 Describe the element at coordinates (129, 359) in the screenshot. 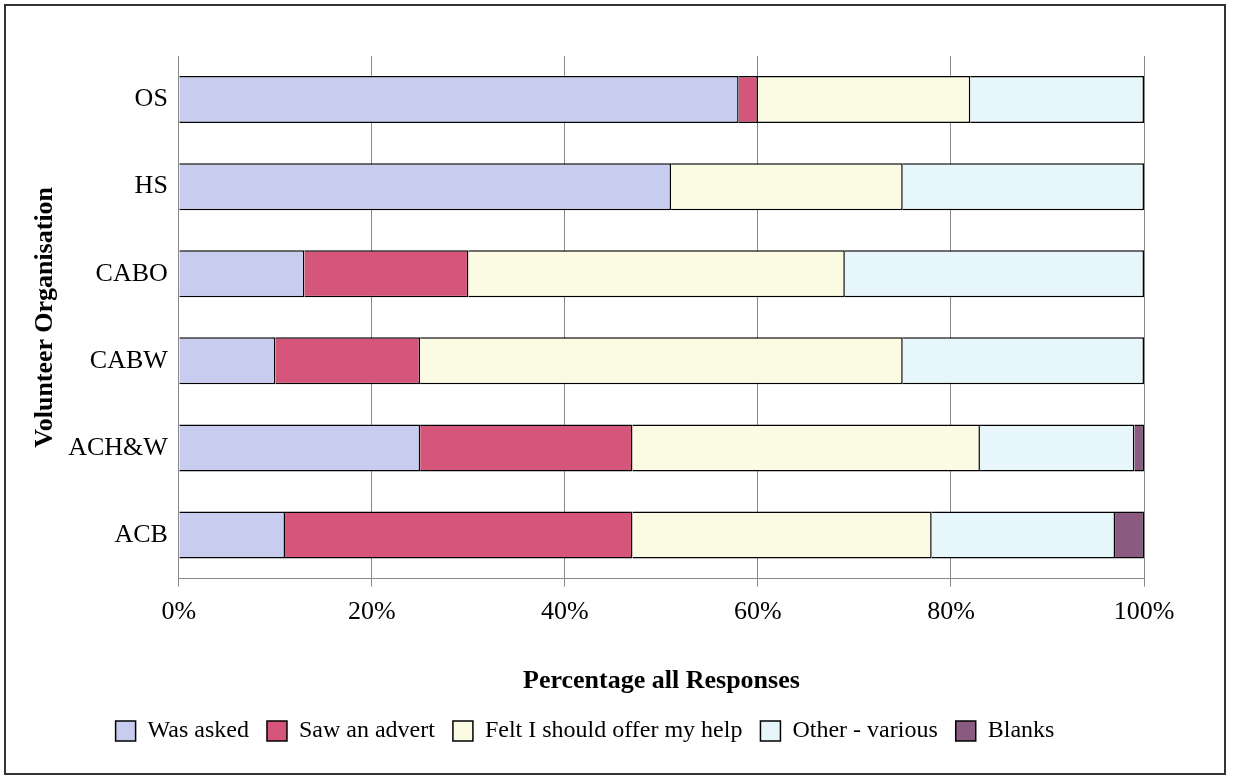

I see `y-tick-label: CABW` at that location.